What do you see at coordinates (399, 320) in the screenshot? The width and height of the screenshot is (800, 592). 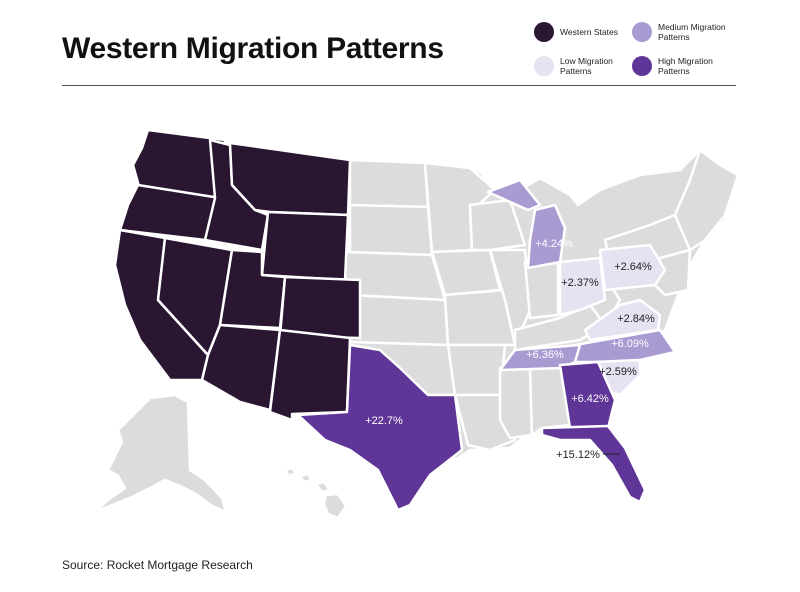 I see `state-kansas` at bounding box center [399, 320].